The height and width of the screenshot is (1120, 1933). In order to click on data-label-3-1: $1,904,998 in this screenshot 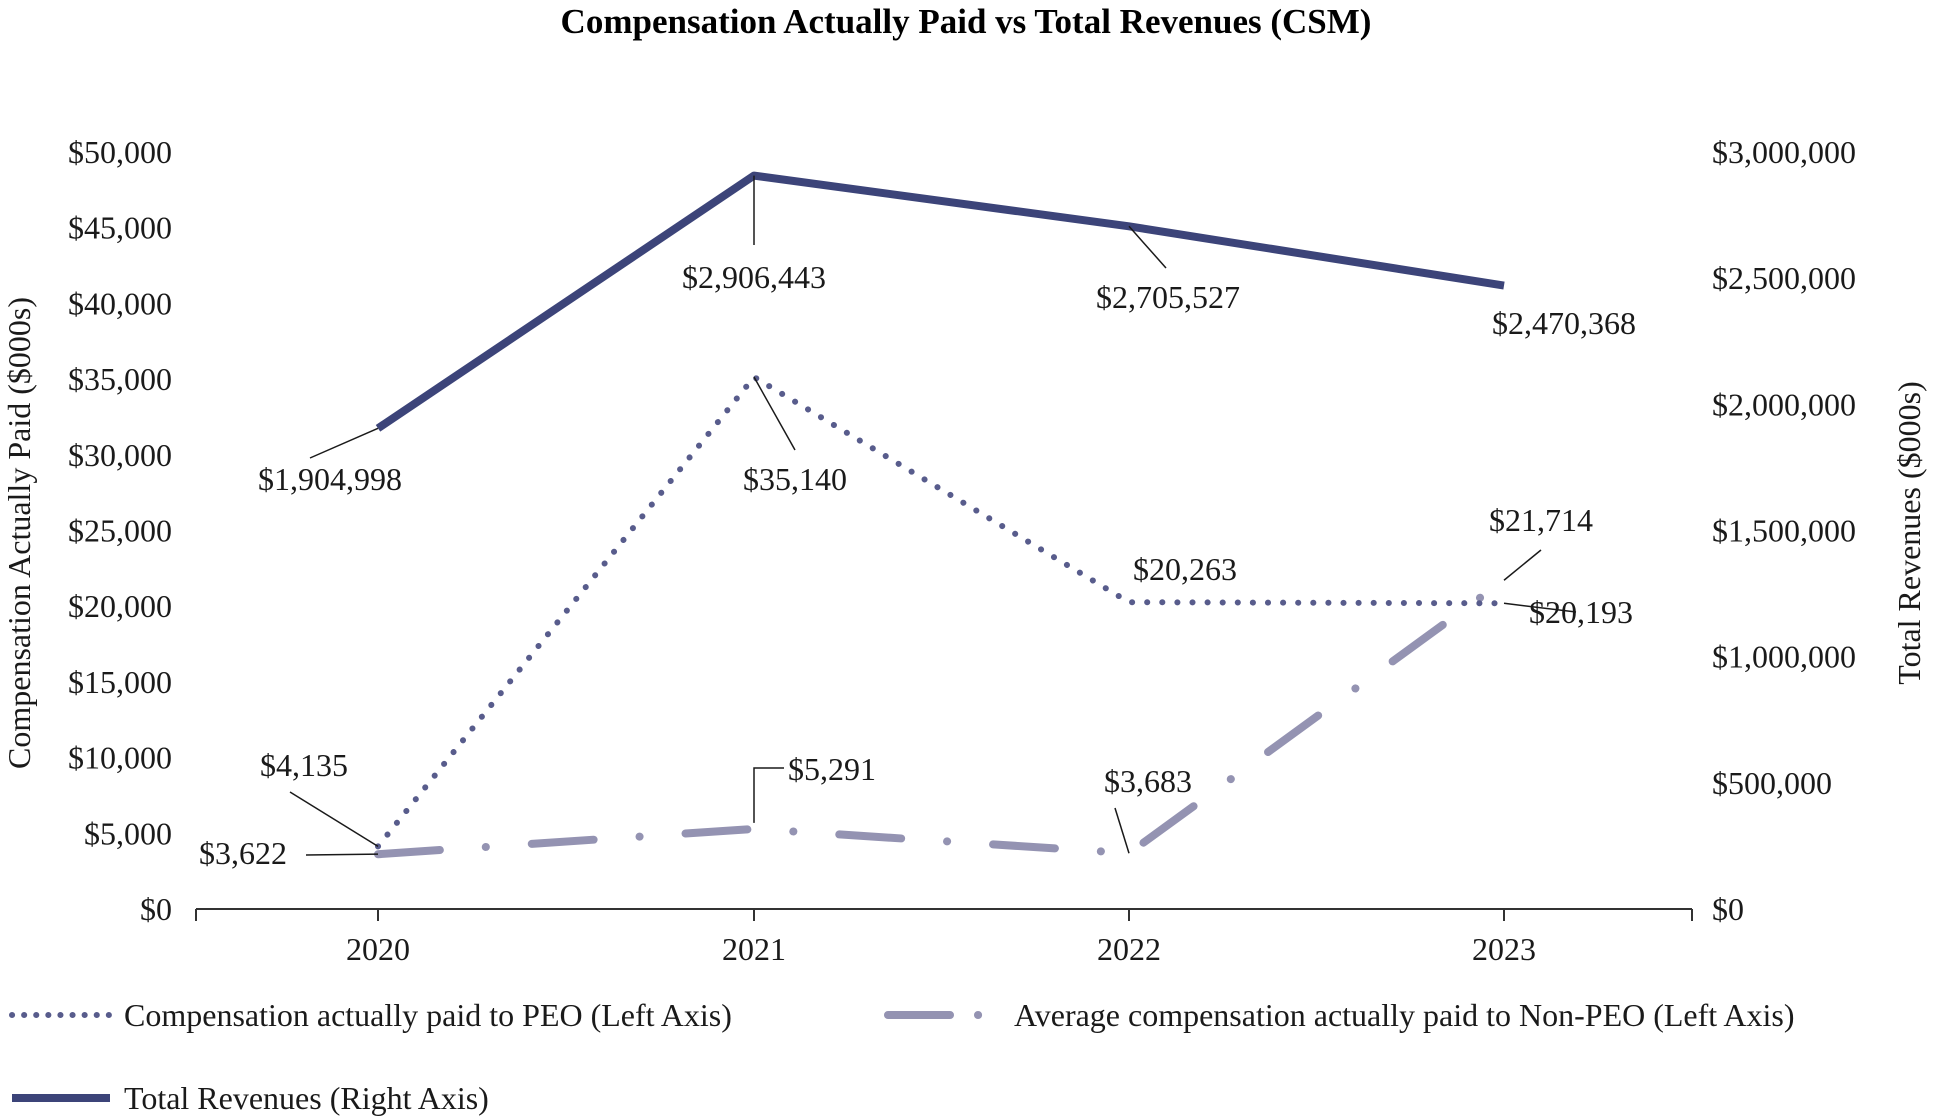, I will do `click(330, 479)`.